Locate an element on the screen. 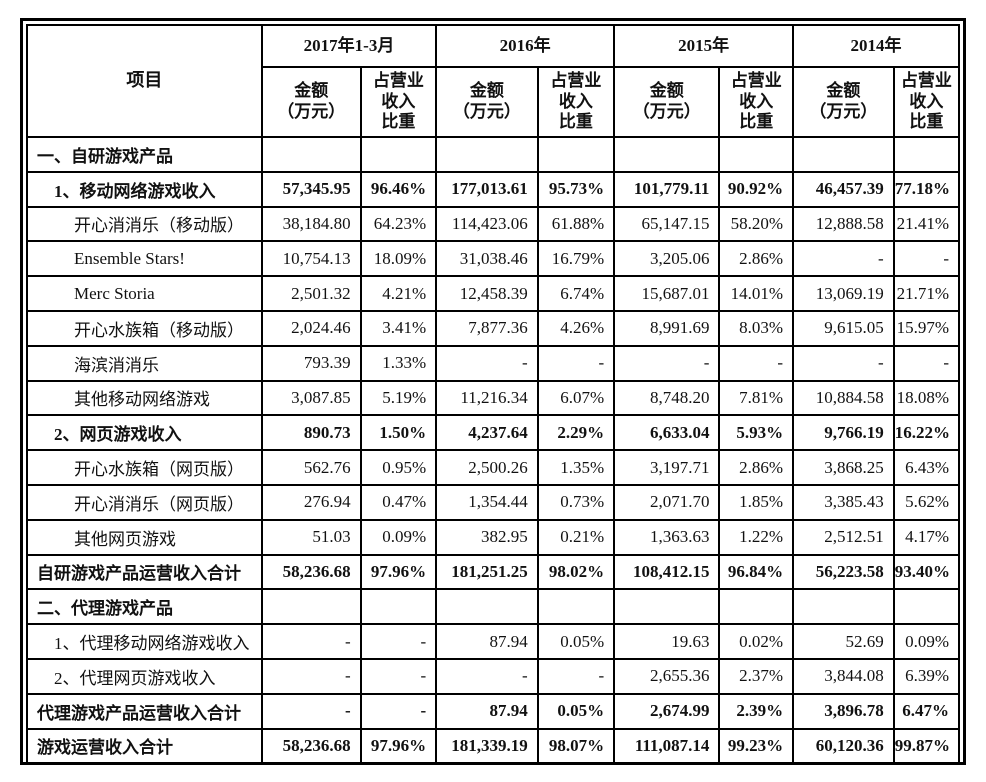  amount-cell: 111,087.14 is located at coordinates (667, 746).